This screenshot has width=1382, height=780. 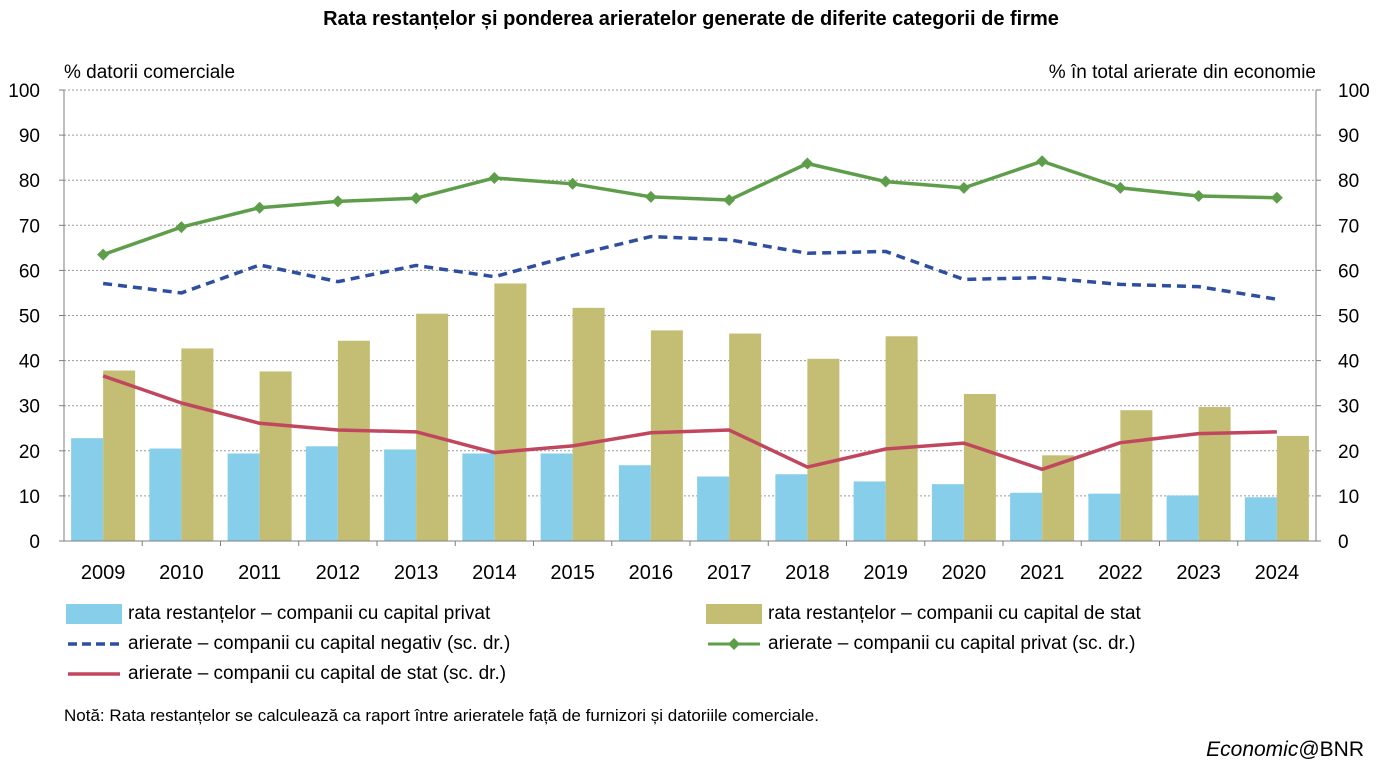 What do you see at coordinates (494, 573) in the screenshot?
I see `x-tick-label: 2014` at bounding box center [494, 573].